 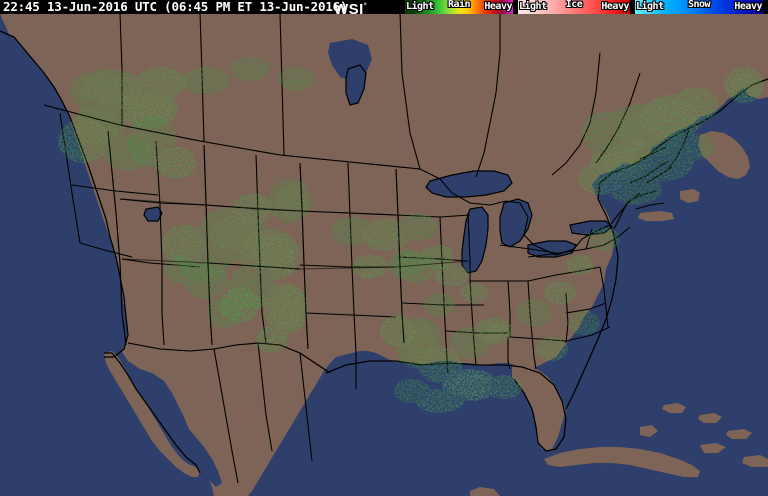 I want to click on lake-erie, so click(x=552, y=249).